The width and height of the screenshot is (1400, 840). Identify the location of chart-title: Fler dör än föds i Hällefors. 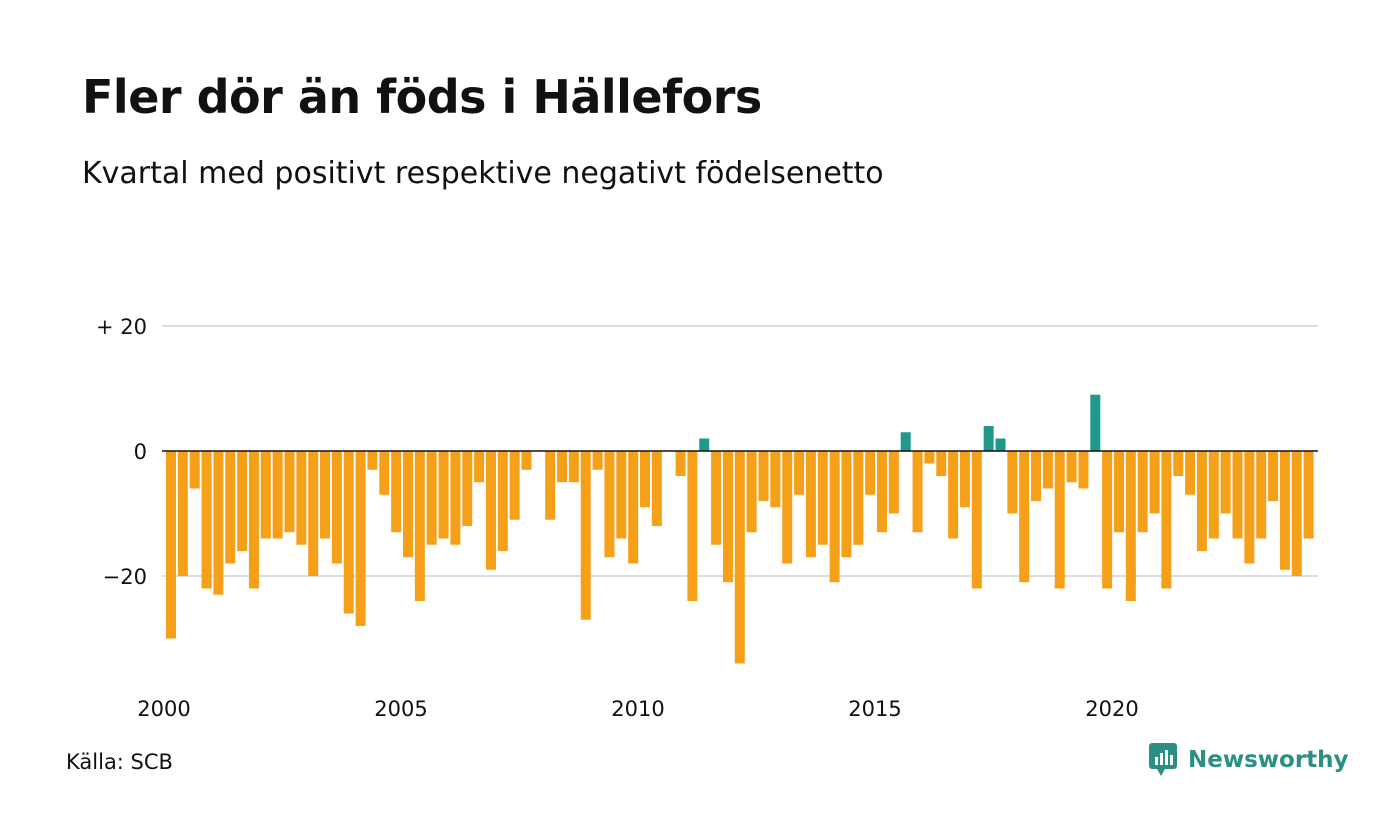
(422, 97).